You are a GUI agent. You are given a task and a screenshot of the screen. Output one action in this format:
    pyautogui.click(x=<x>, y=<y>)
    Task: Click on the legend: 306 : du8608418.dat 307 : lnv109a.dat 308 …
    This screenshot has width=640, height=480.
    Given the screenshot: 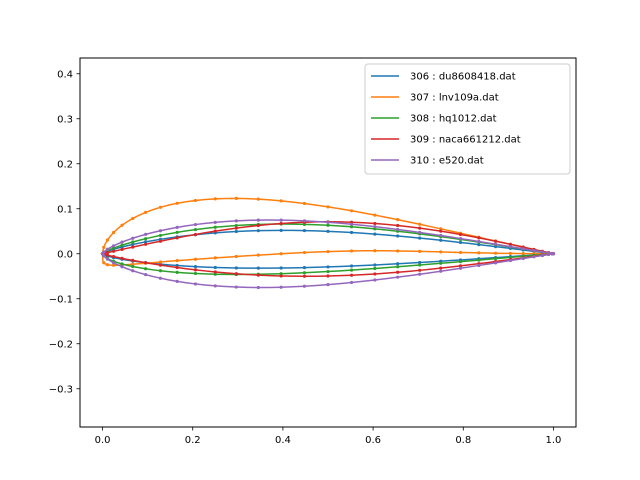 What is the action you would take?
    pyautogui.click(x=467, y=119)
    